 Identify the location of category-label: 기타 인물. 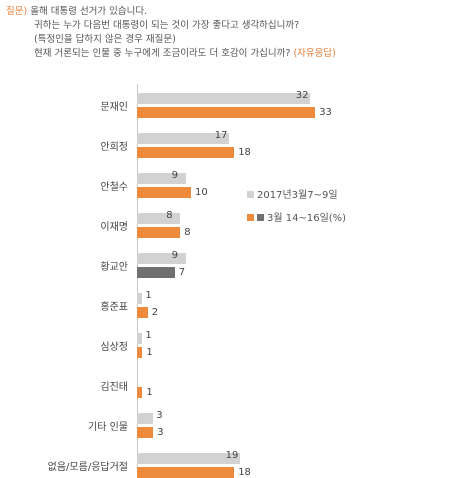
(108, 427).